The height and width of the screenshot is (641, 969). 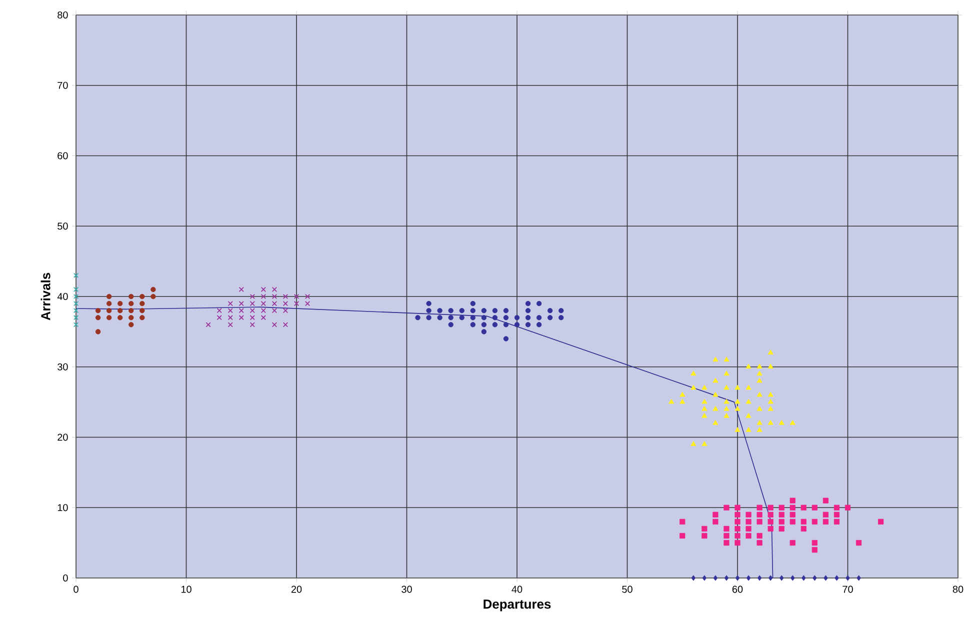 I want to click on x-tick-label: 20, so click(x=296, y=589).